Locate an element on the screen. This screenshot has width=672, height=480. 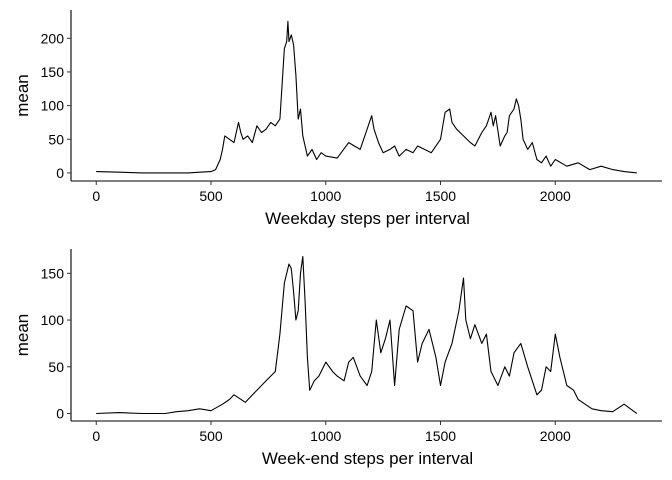
weekend-y-axis-title: mean is located at coordinates (22, 335).